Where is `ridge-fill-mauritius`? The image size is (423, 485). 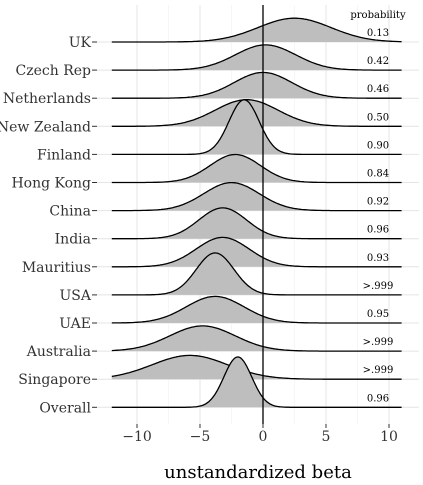 ridge-fill-mauritius is located at coordinates (256, 252).